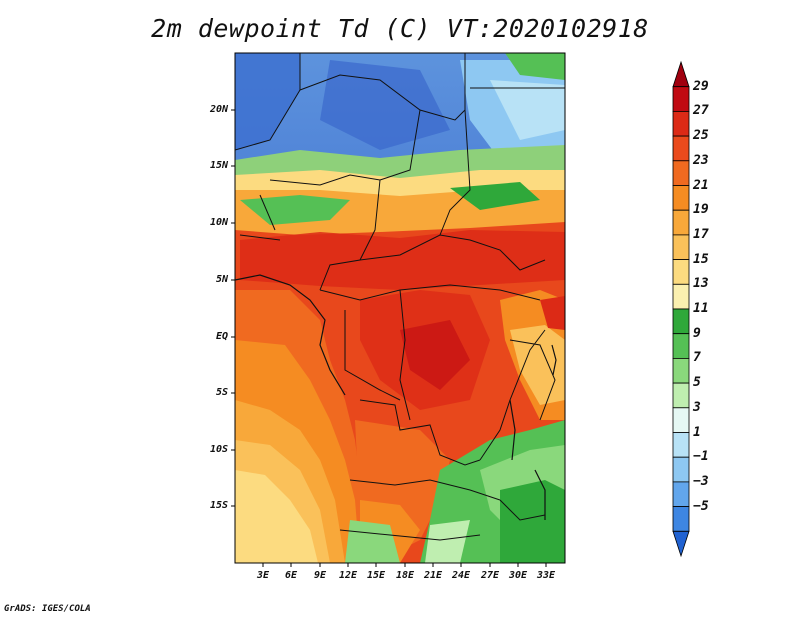 The width and height of the screenshot is (800, 618). What do you see at coordinates (221, 336) in the screenshot?
I see `lat-label: EQ` at bounding box center [221, 336].